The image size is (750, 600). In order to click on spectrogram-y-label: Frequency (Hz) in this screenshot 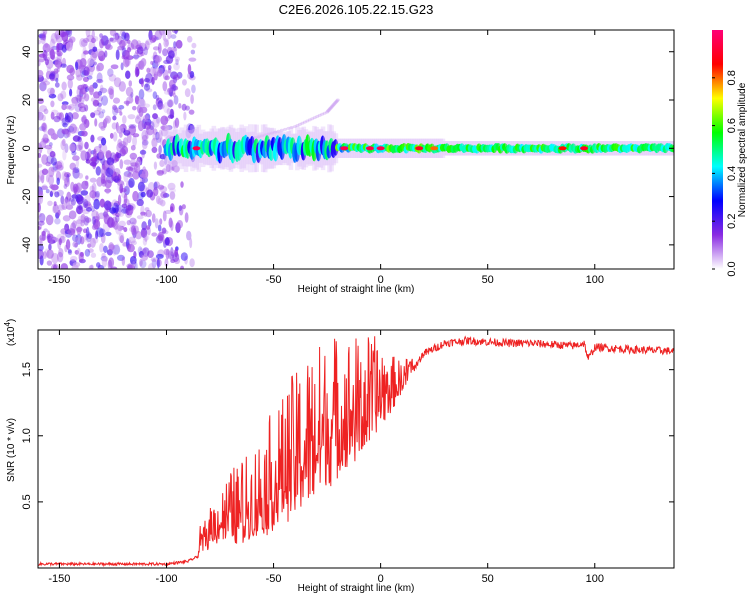, I will do `click(11, 150)`.